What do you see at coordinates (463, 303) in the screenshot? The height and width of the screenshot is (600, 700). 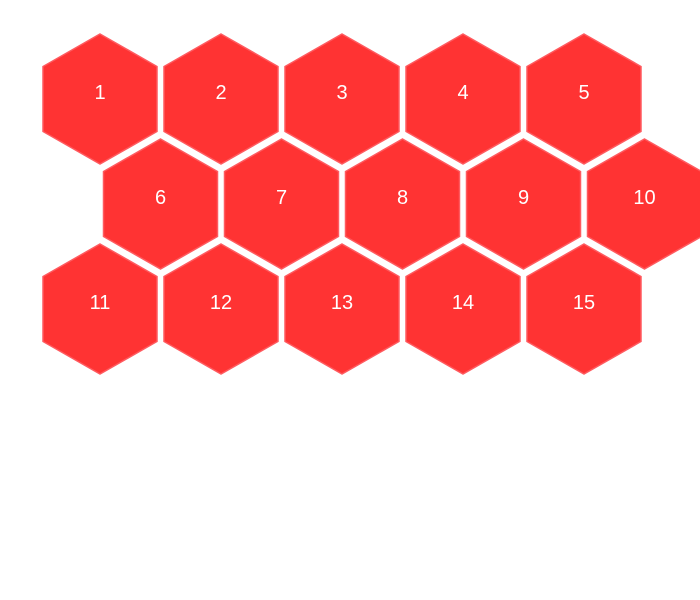 I see `hexagon-label: 14` at bounding box center [463, 303].